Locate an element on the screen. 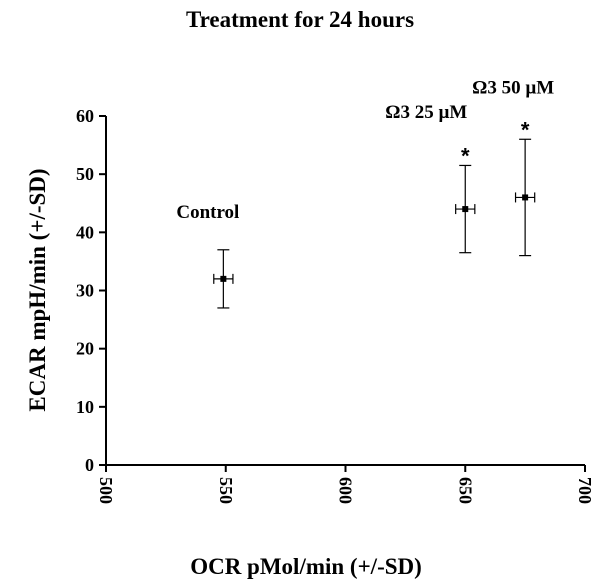 The height and width of the screenshot is (587, 600). data-point-label: Control is located at coordinates (207, 212).